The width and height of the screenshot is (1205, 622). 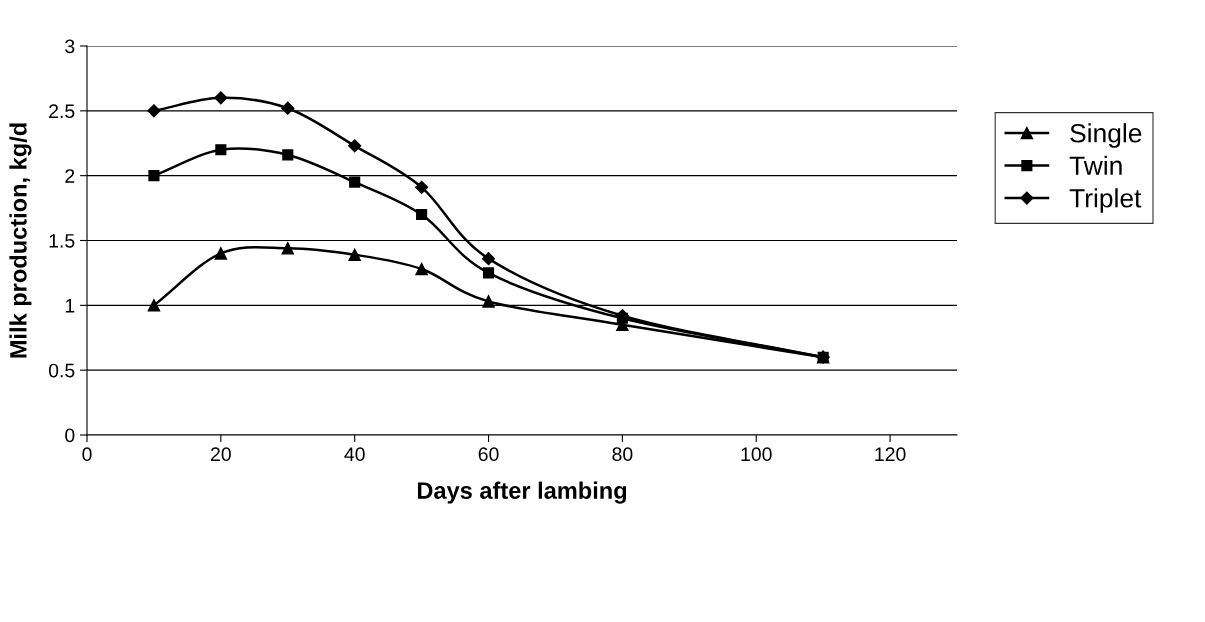 What do you see at coordinates (61, 370) in the screenshot?
I see `y-tick-label: 0.5` at bounding box center [61, 370].